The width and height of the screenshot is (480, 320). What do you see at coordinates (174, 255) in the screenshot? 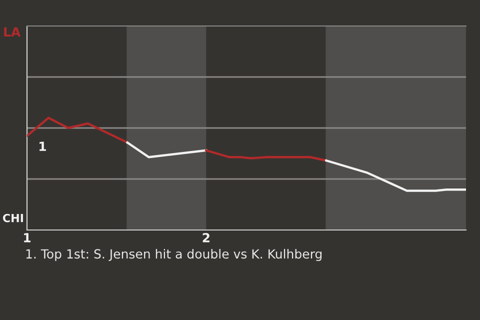
I see `text: 1. Top 1st: S. Jensen hit a double vs K. Kulhberg` at bounding box center [174, 255].